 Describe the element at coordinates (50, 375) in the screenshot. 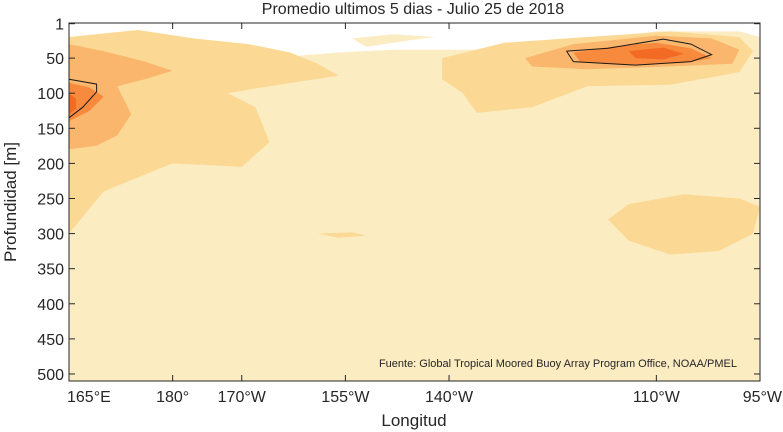

I see `y-tick-label: 500` at that location.